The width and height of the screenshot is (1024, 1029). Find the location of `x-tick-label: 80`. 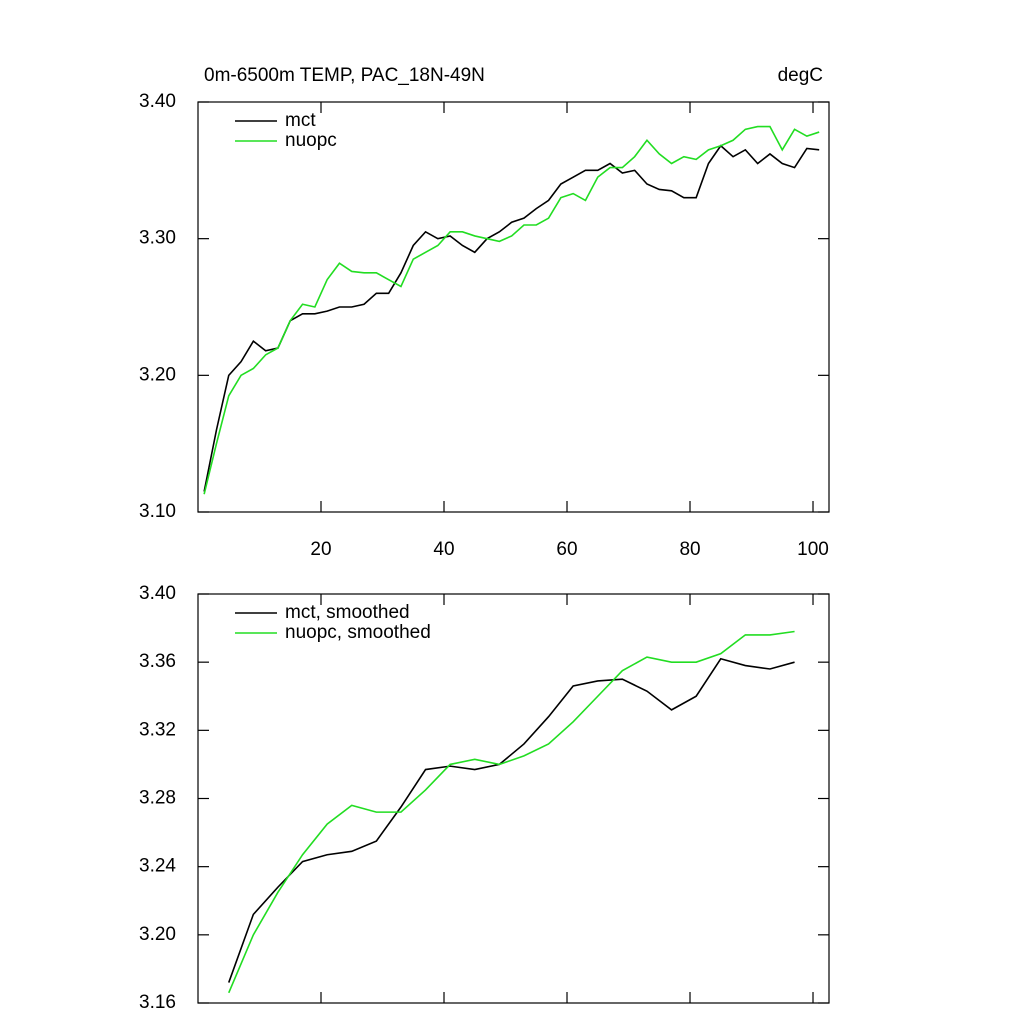

x-tick-label: 80 is located at coordinates (689, 549).